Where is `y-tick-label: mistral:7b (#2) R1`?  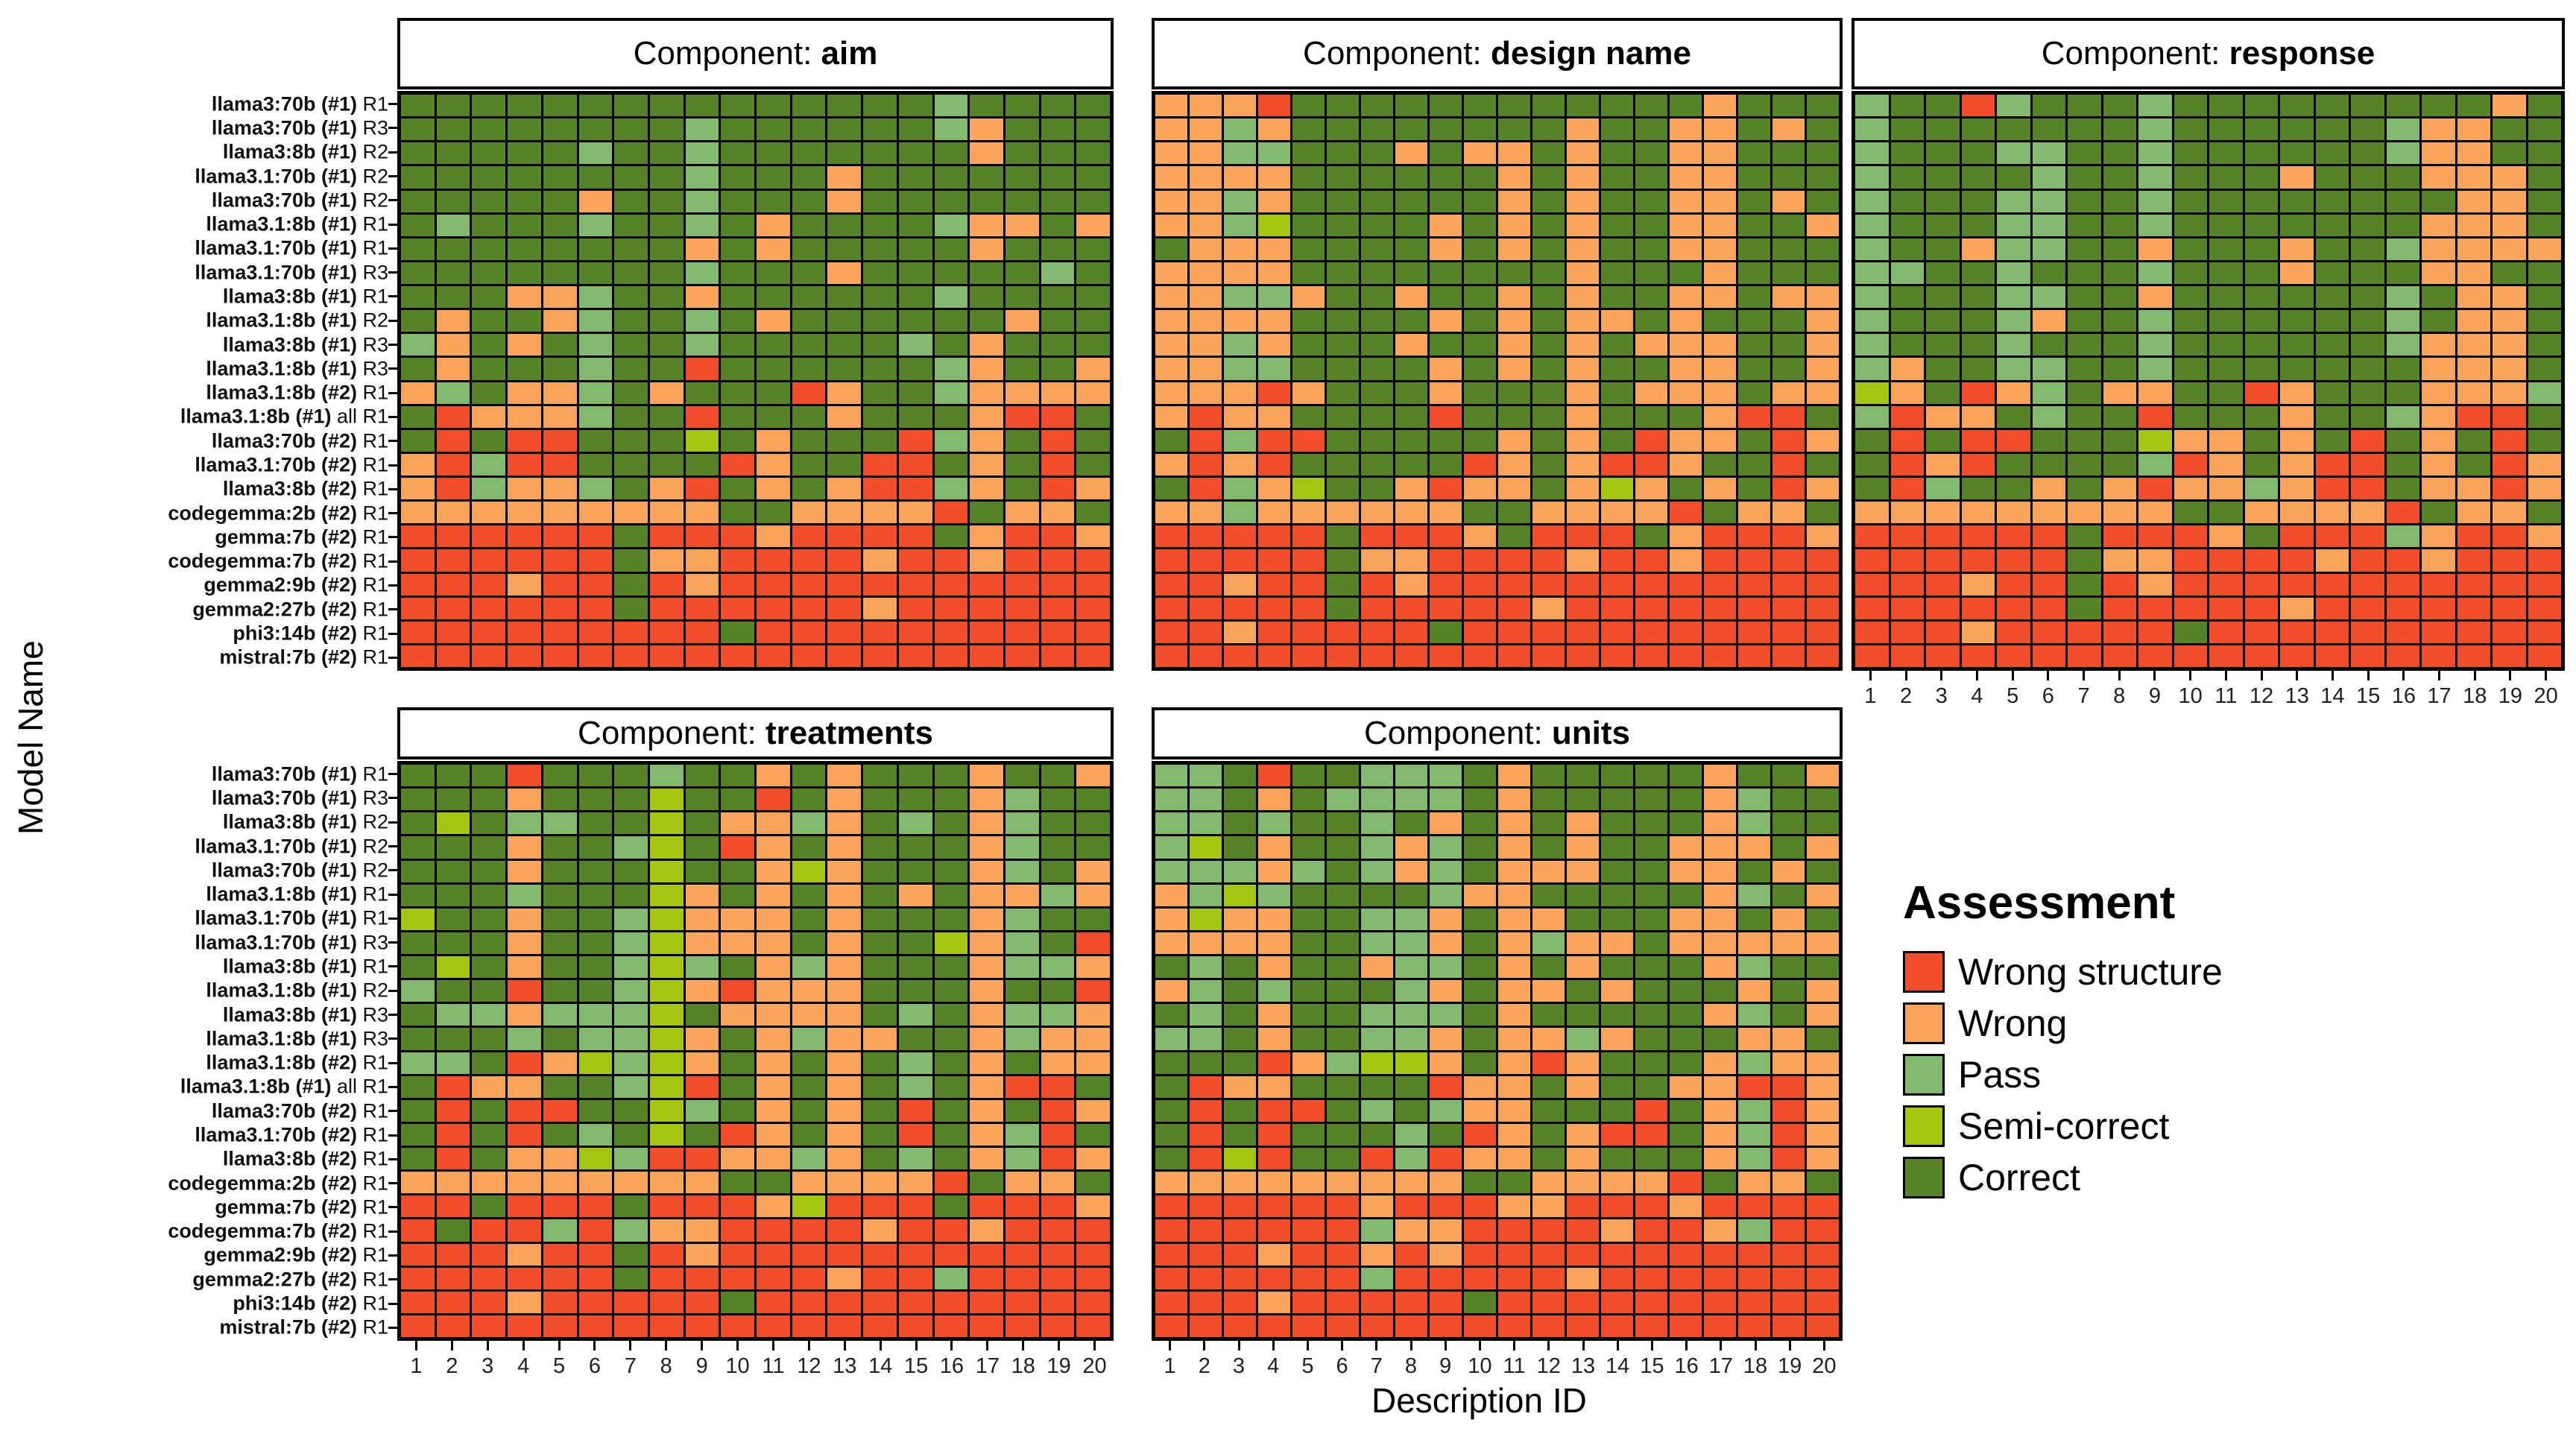 y-tick-label: mistral:7b (#2) R1 is located at coordinates (303, 658).